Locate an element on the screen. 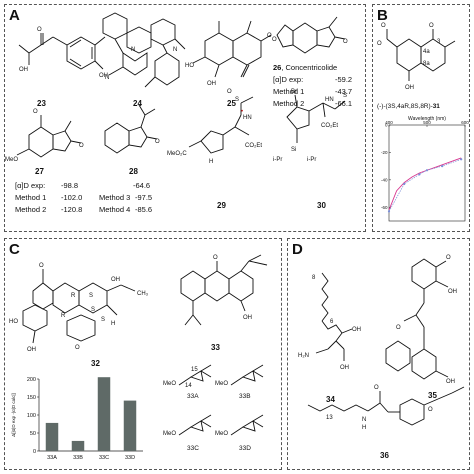 This screenshot has height=474, width=474. compound-31-caption: (-)-(3S,4aR,8S,8R)-31 is located at coordinates (408, 106).